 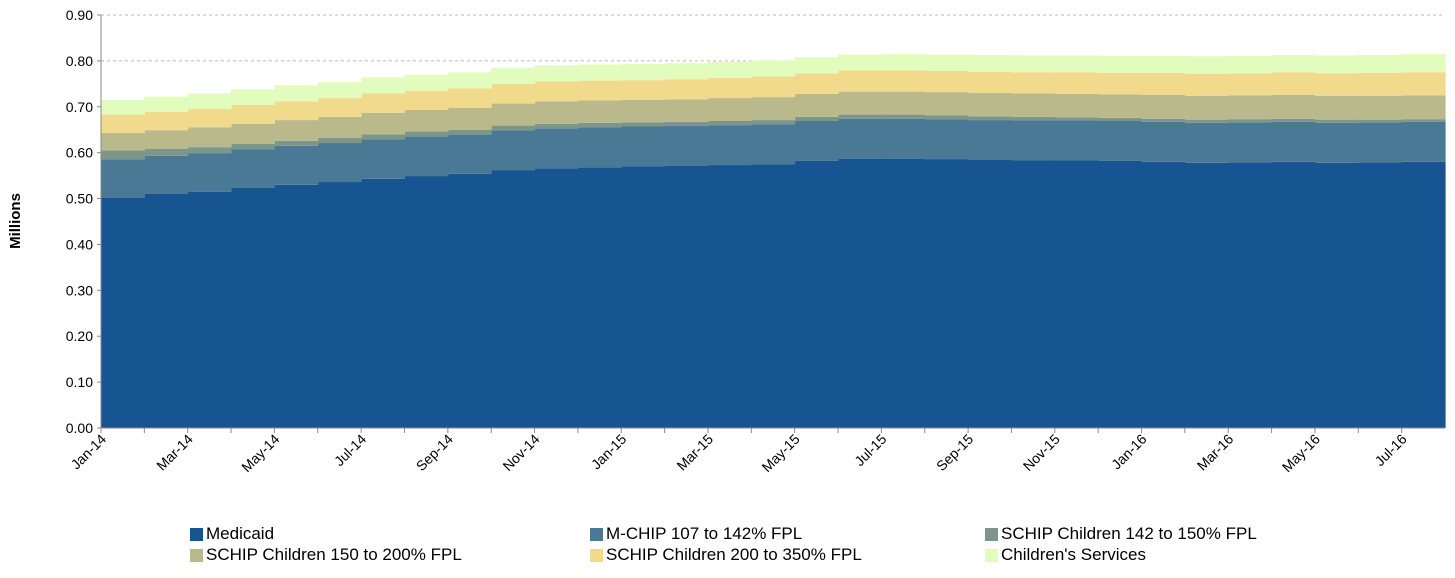 I want to click on x-tick-label: Mar-16, so click(x=1215, y=452).